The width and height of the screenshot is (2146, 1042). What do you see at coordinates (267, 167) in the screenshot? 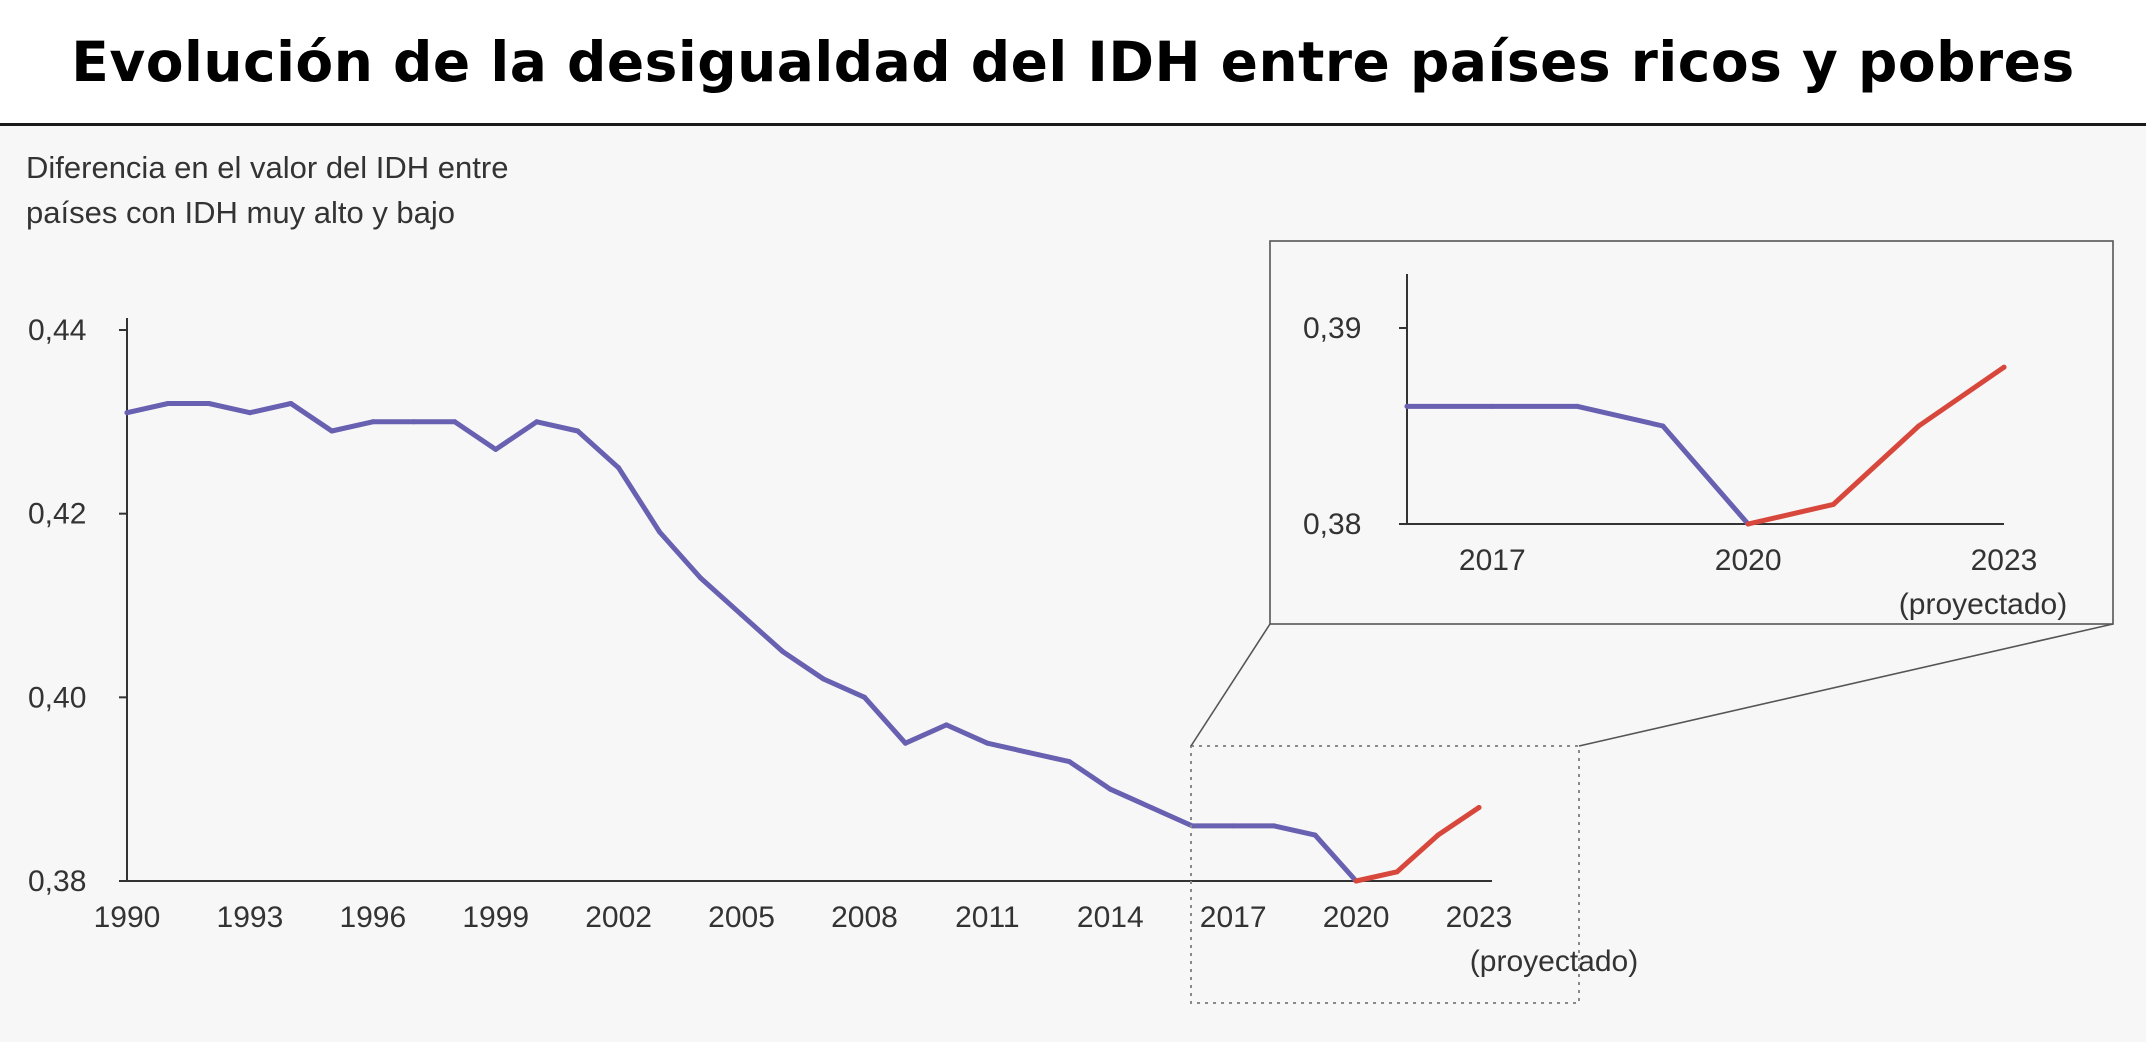
I see `chart-subtitle-line-1: Diferencia en el valor del IDH entre` at bounding box center [267, 167].